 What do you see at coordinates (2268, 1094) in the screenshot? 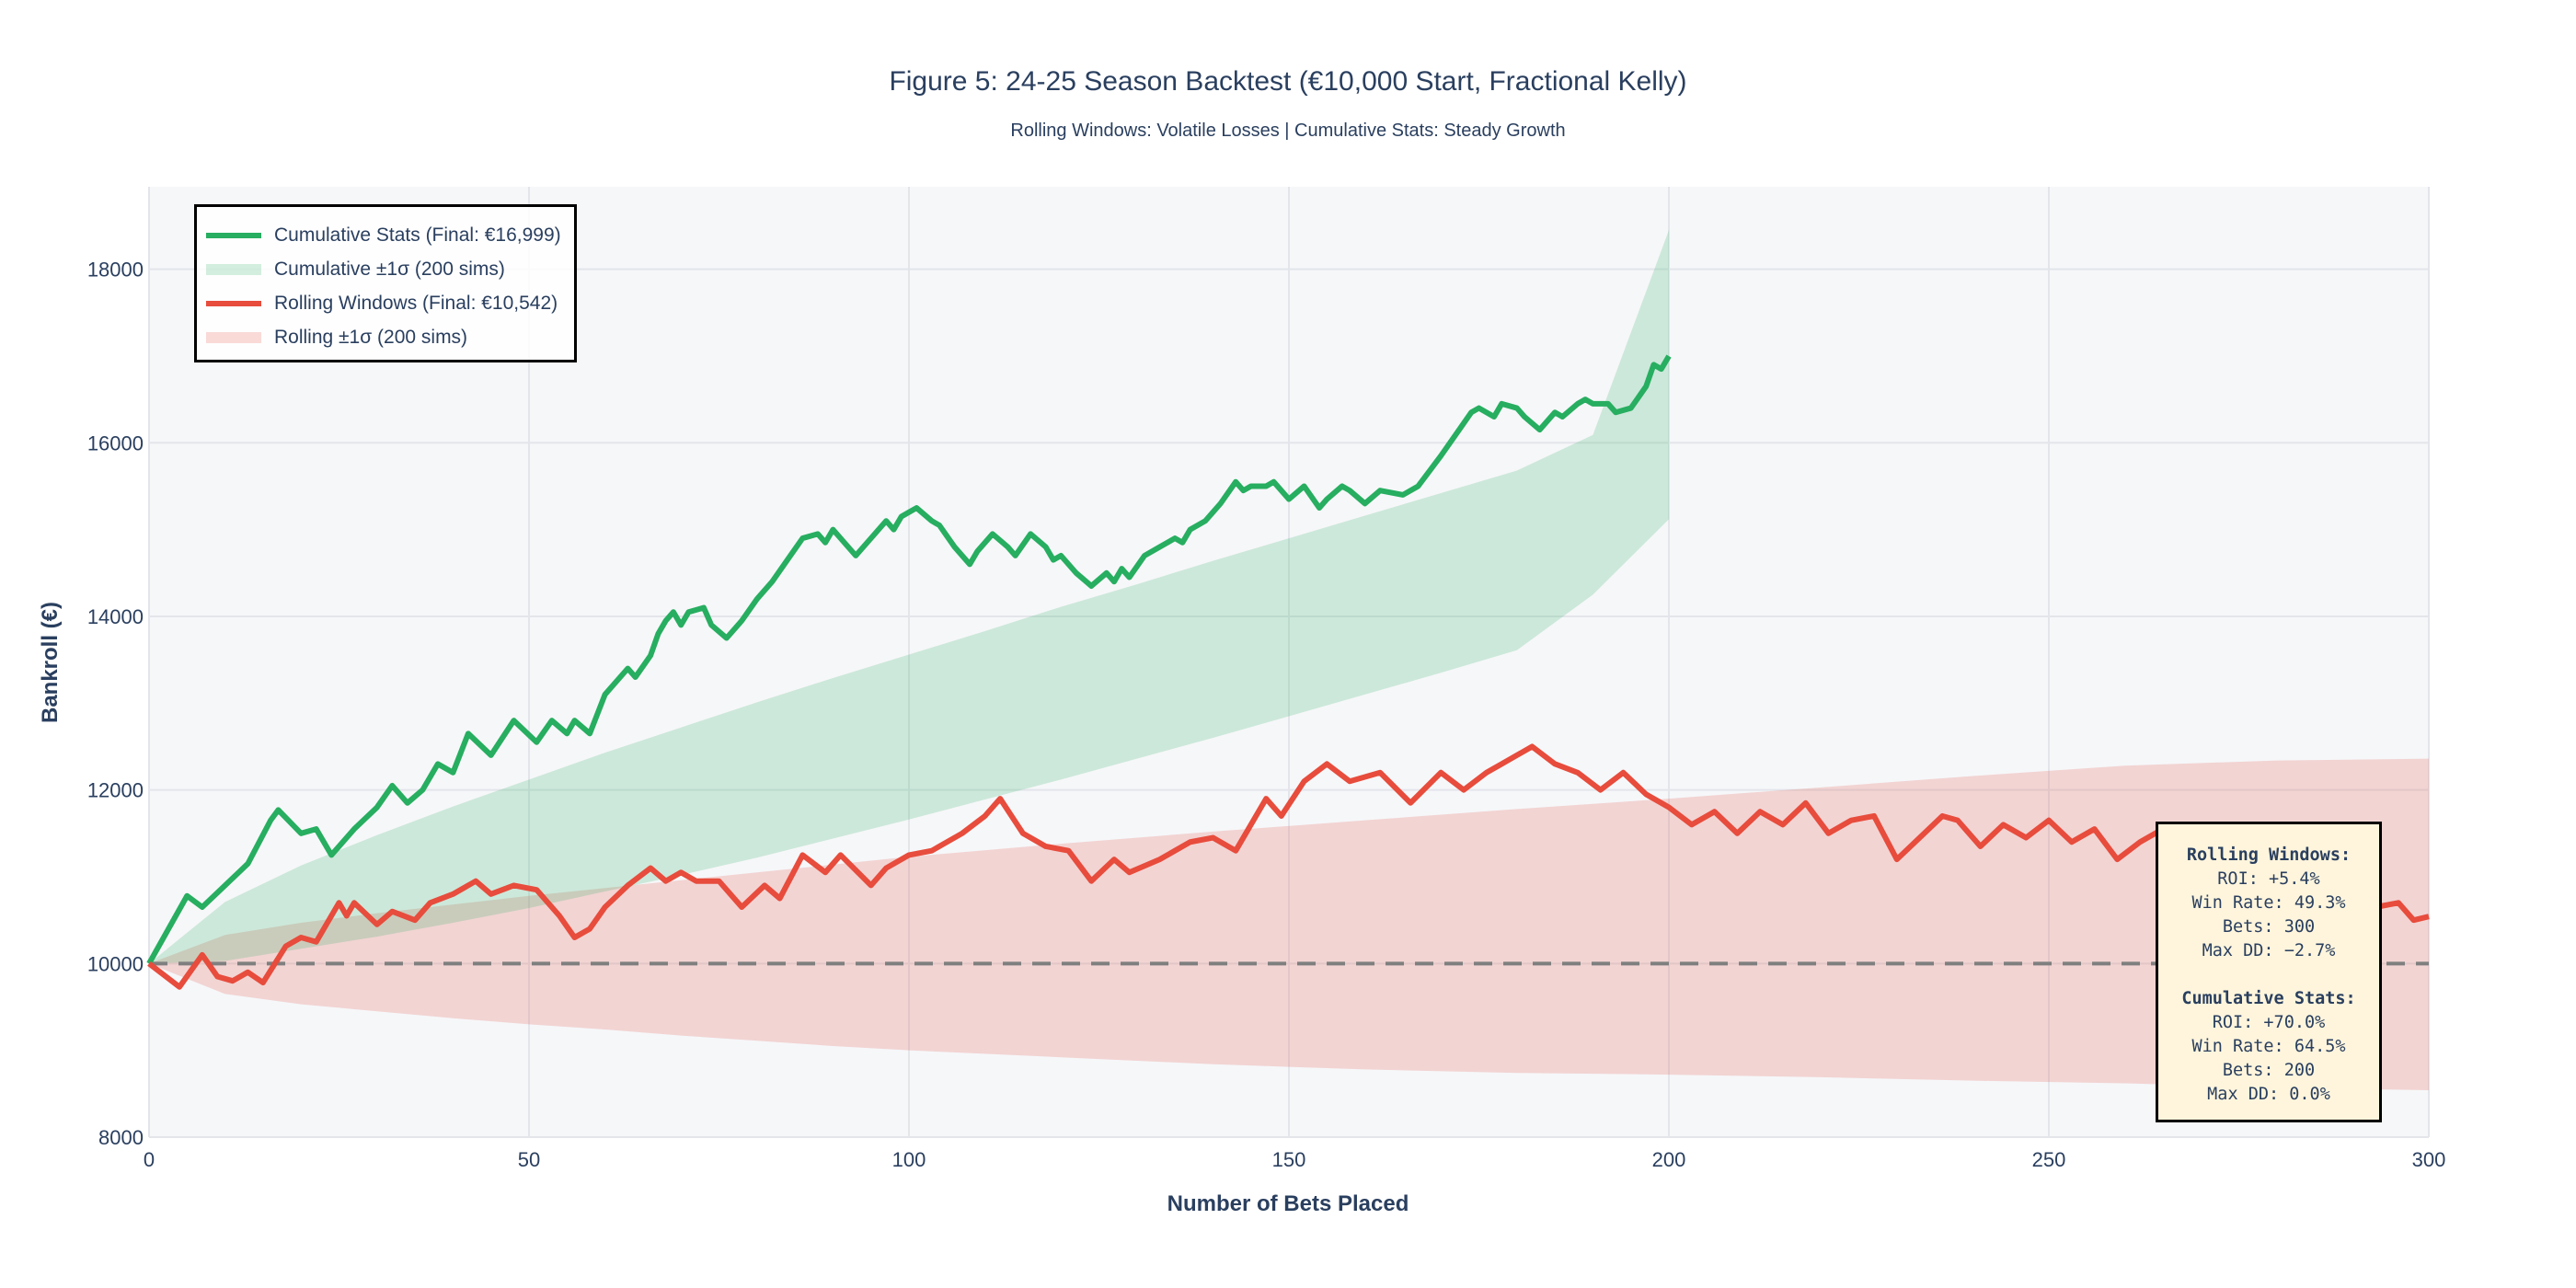
I see `annotation-line: Max DD: 0.0%` at bounding box center [2268, 1094].